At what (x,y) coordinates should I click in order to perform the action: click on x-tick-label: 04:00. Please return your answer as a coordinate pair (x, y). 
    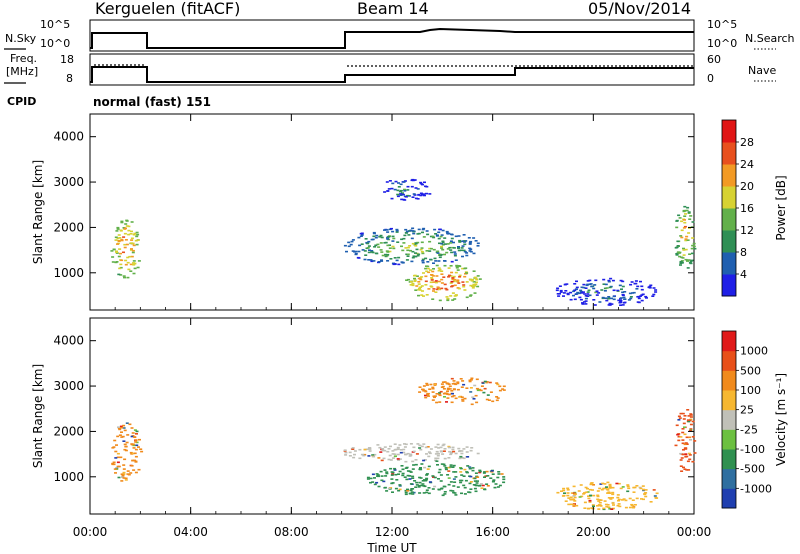
    Looking at the image, I should click on (190, 532).